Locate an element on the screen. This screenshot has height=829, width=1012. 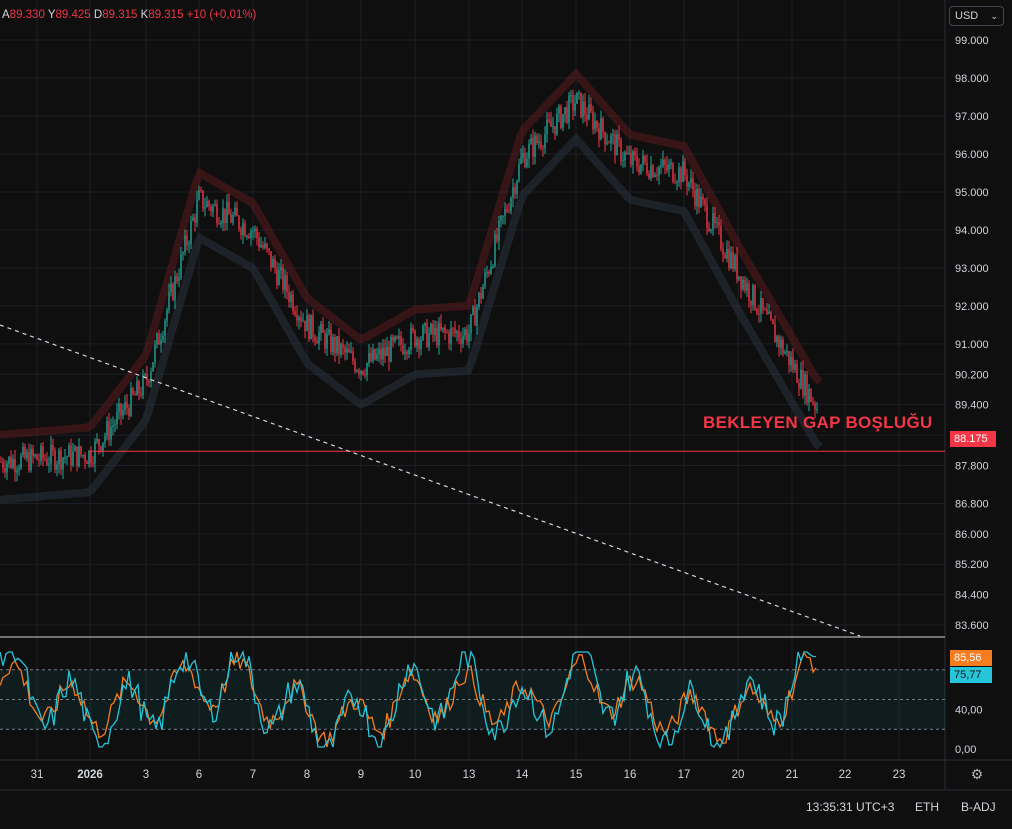
low-value: 89.315 is located at coordinates (120, 15).